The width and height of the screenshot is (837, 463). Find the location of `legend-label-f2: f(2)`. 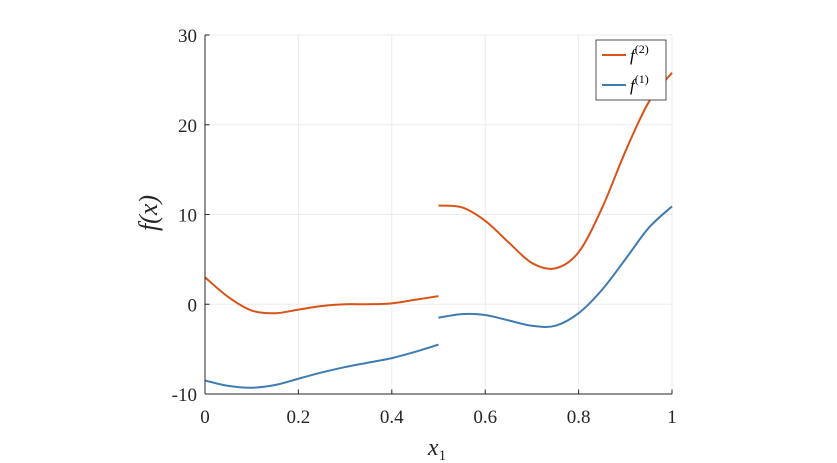

legend-label-f2: f(2) is located at coordinates (639, 53).